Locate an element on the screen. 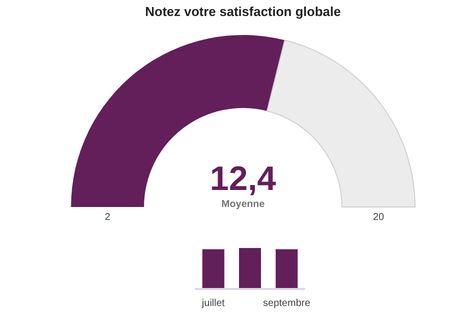 This screenshot has width=453, height=324. text: 12,4 is located at coordinates (243, 179).